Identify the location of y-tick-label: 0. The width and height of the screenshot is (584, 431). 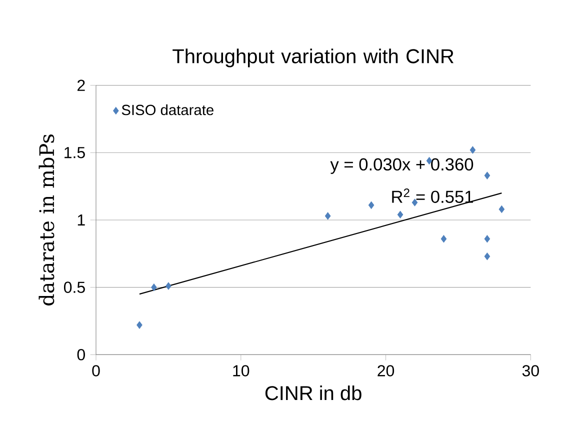
(81, 354).